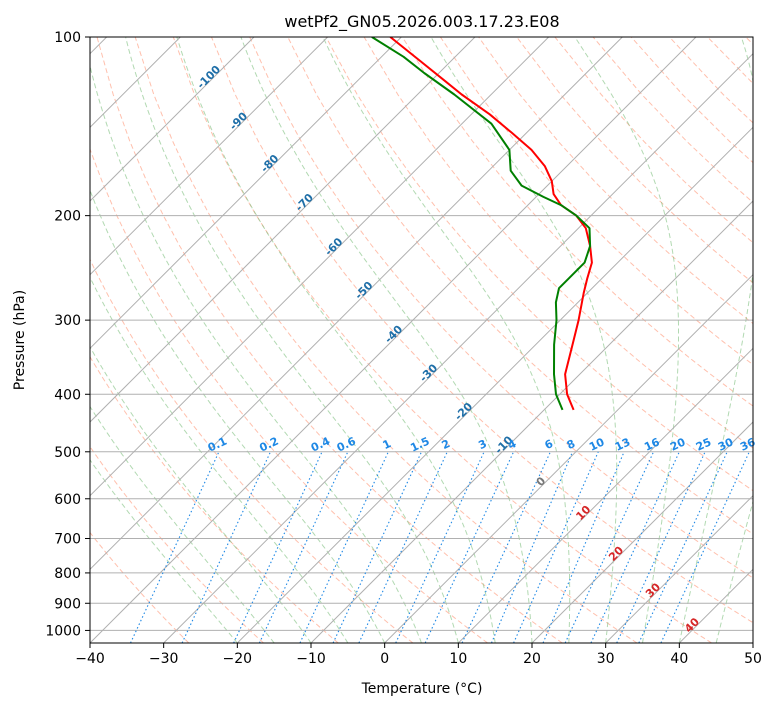 Image resolution: width=775 pixels, height=708 pixels. Describe the element at coordinates (421, 22) in the screenshot. I see `chart-title: wetPf2_GN05.2026.003.17.23.E08` at that location.